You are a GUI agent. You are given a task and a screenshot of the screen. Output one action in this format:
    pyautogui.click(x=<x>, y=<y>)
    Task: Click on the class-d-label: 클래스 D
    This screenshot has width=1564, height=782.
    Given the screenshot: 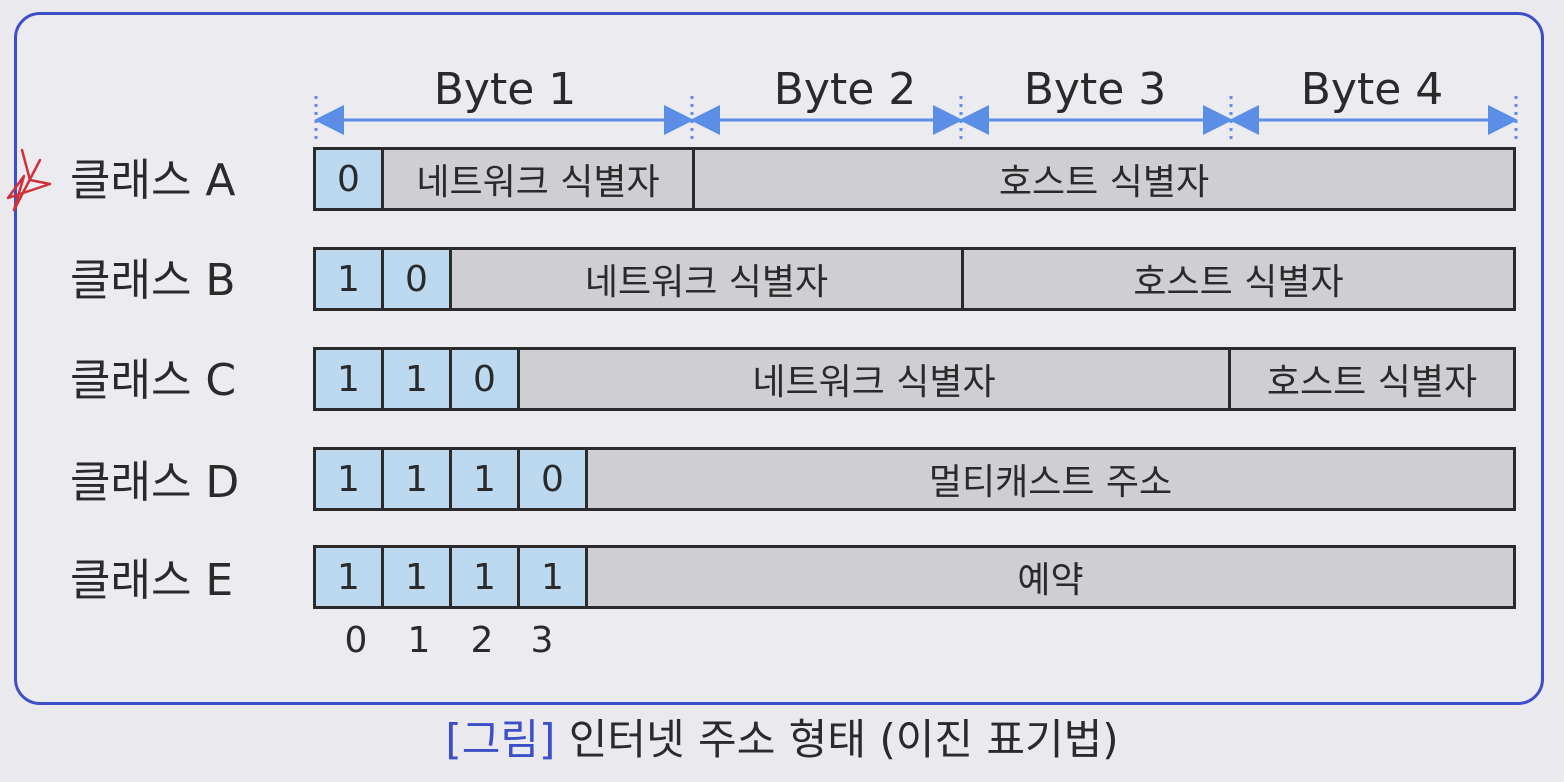 What is the action you would take?
    pyautogui.click(x=155, y=482)
    